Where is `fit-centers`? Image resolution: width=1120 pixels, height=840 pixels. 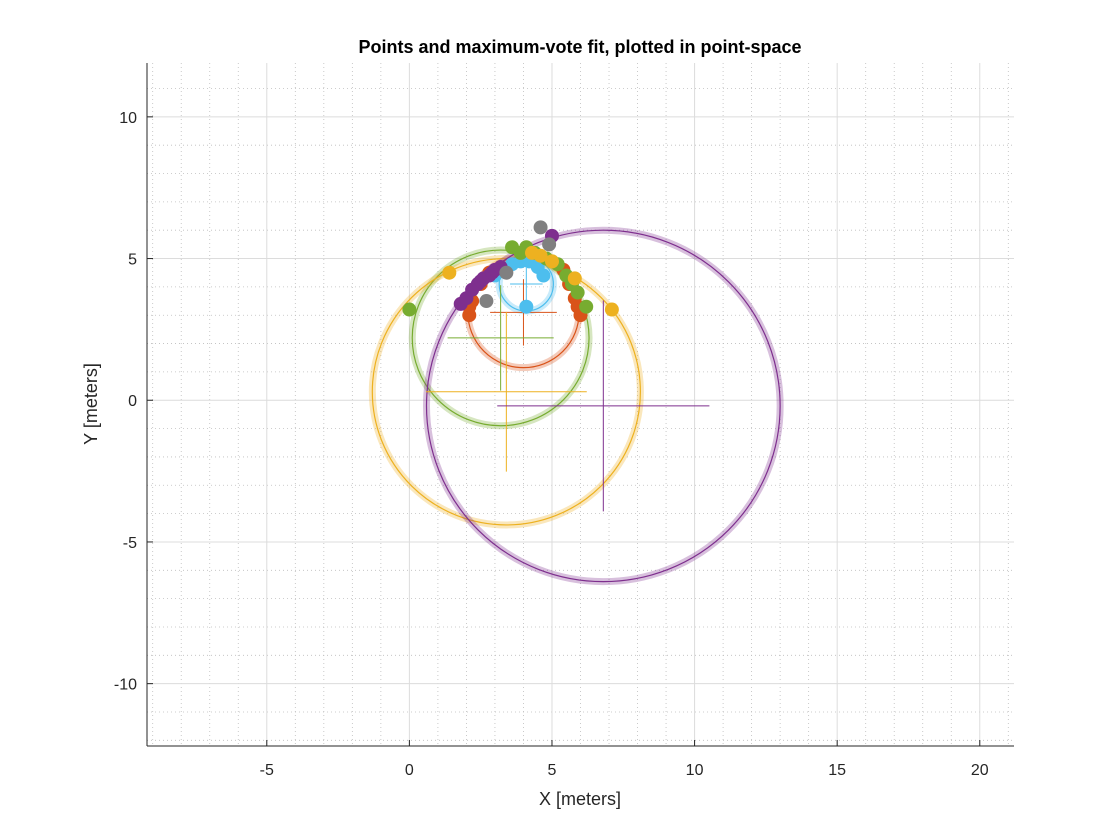 fit-centers is located at coordinates (567, 389).